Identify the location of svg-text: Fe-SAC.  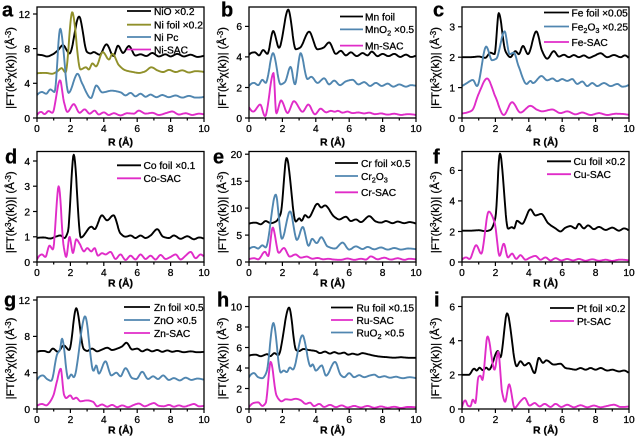
(590, 43).